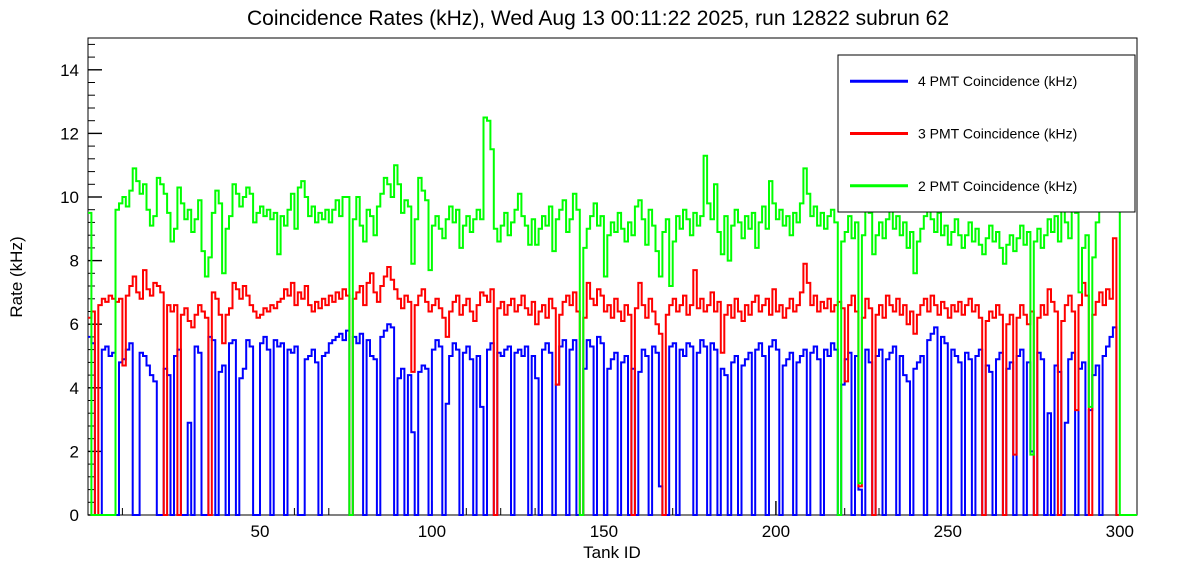 Image resolution: width=1196 pixels, height=572 pixels. I want to click on y-tick-label: 0, so click(74, 515).